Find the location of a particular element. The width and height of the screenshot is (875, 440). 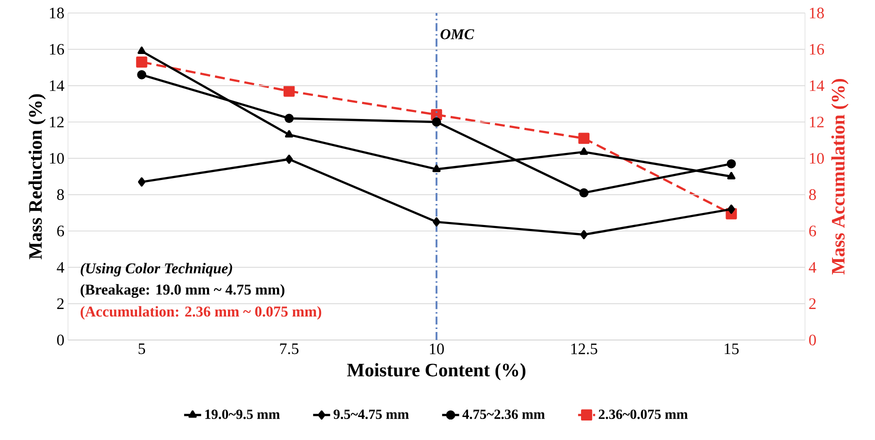

y2-tick-label: 12 is located at coordinates (817, 122).